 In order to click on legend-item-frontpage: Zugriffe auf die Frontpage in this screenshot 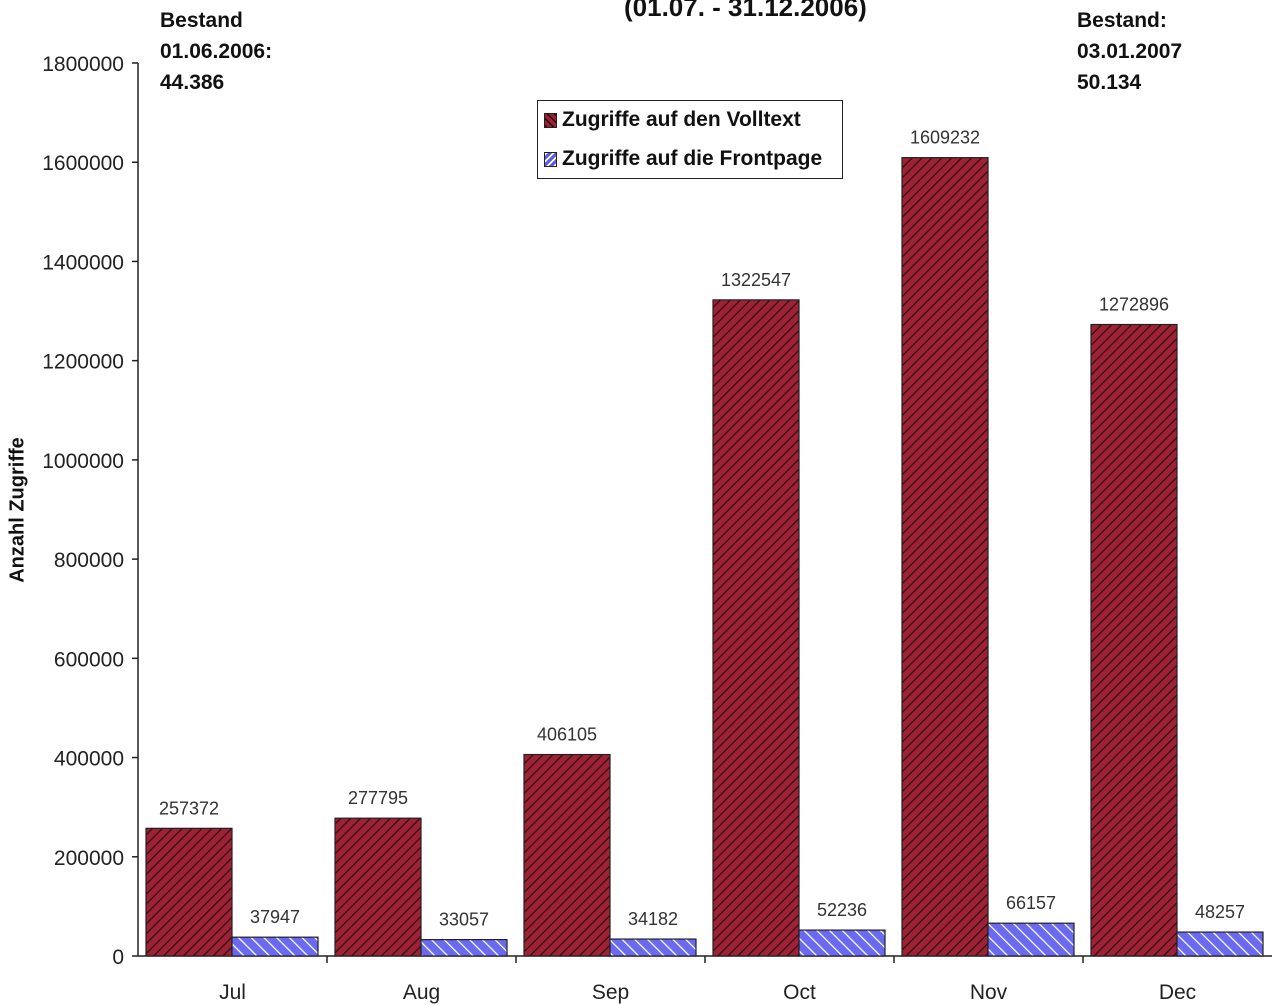, I will do `click(683, 159)`.